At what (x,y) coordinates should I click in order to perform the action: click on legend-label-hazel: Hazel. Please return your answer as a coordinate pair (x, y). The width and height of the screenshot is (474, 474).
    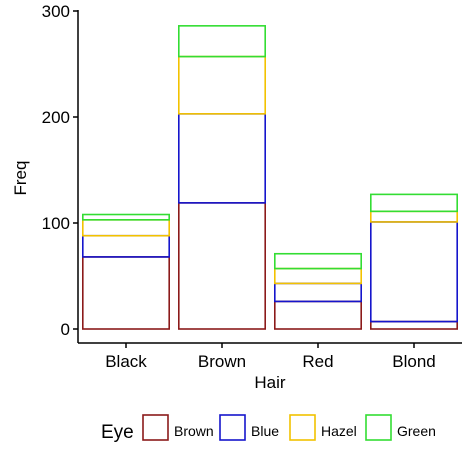
    Looking at the image, I should click on (339, 431).